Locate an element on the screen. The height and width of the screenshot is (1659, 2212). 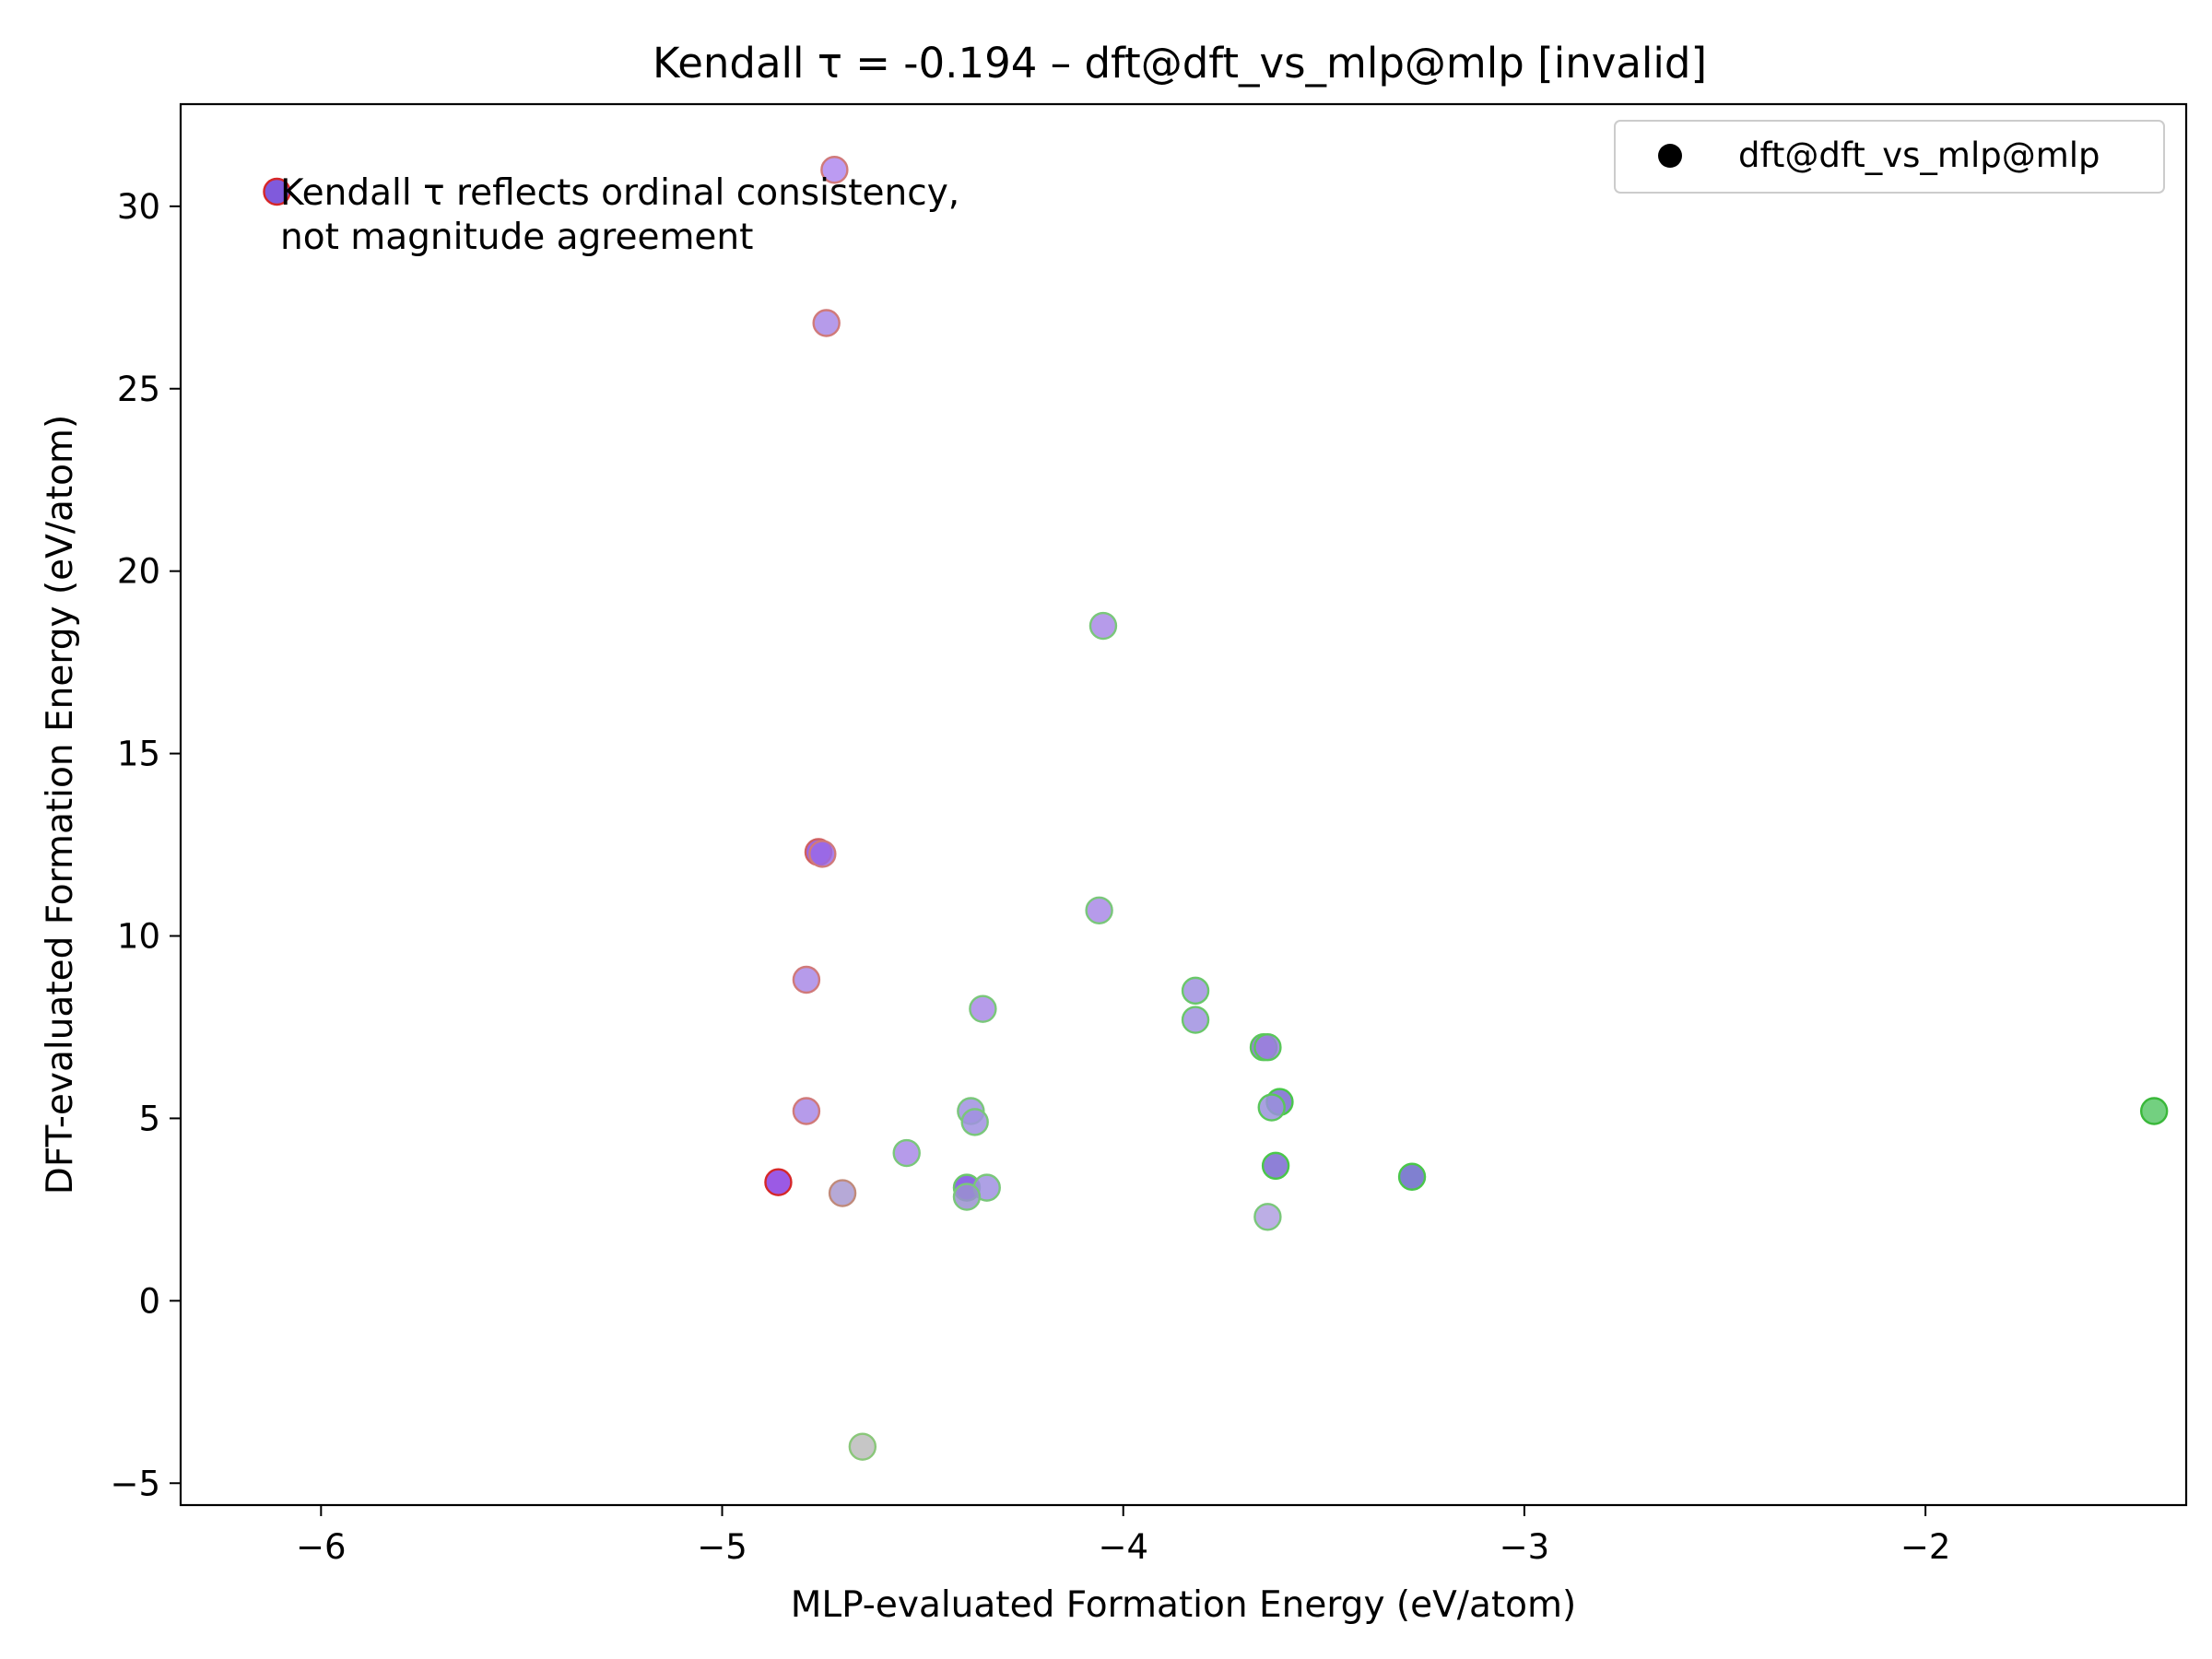
y-tick-label: 30 is located at coordinates (138, 207).